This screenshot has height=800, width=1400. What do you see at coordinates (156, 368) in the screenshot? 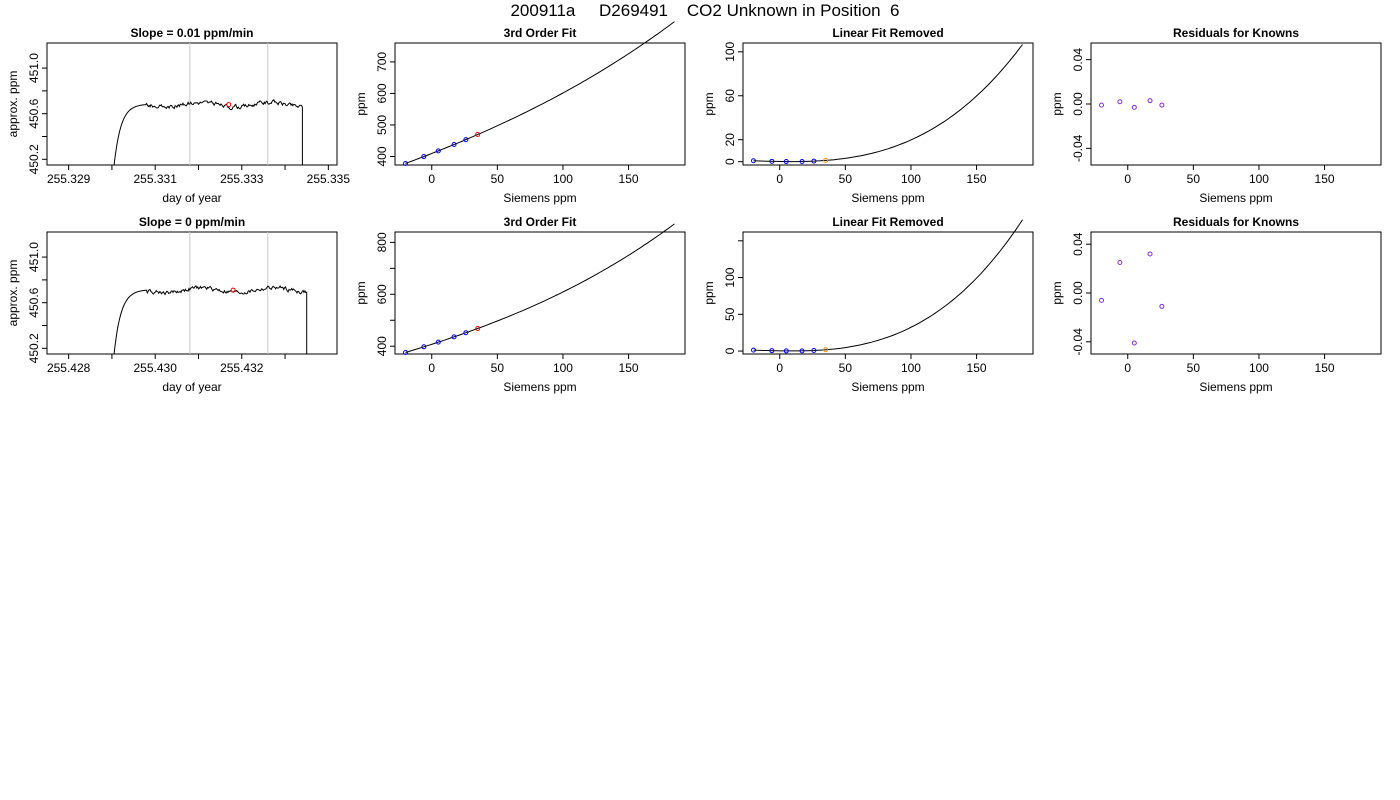
I see `x-tick-label: 255.430` at bounding box center [156, 368].